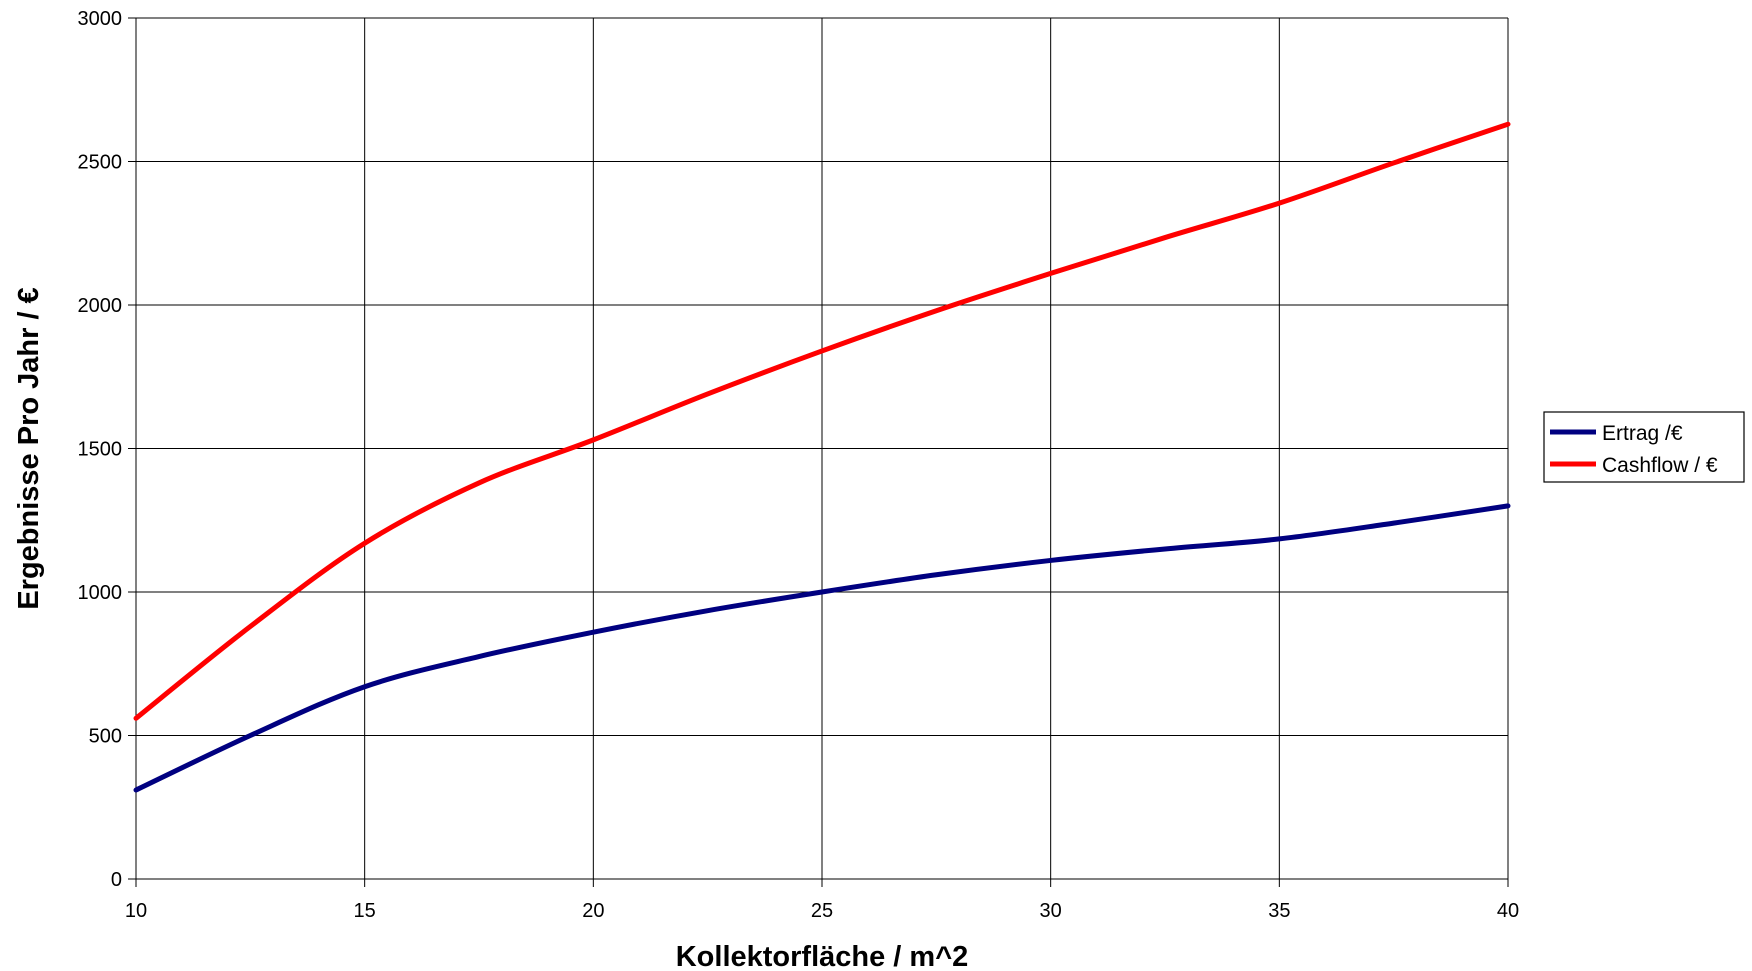 Image resolution: width=1752 pixels, height=971 pixels. I want to click on legend-label-cashflow: Cashflow / €, so click(1660, 465).